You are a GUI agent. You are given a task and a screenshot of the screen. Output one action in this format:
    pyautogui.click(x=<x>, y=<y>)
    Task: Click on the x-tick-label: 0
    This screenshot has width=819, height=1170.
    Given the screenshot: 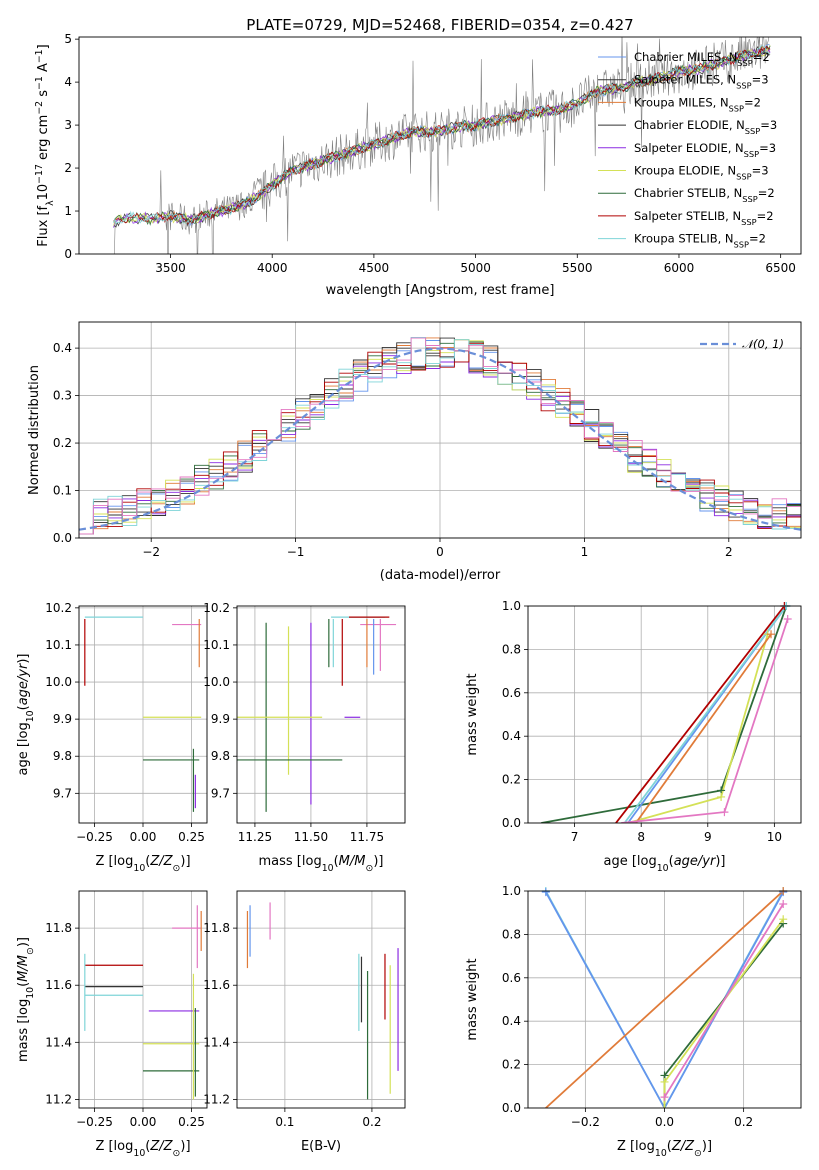 What is the action you would take?
    pyautogui.click(x=440, y=552)
    